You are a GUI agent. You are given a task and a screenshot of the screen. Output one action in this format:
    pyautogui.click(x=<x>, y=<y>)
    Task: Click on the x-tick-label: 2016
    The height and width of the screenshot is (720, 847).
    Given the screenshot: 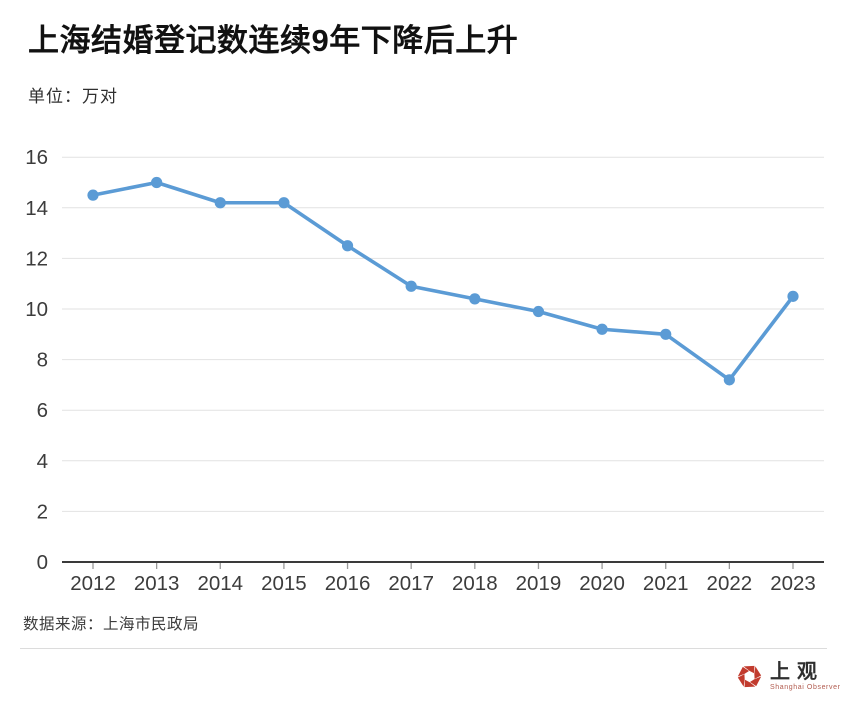 What is the action you would take?
    pyautogui.click(x=348, y=583)
    